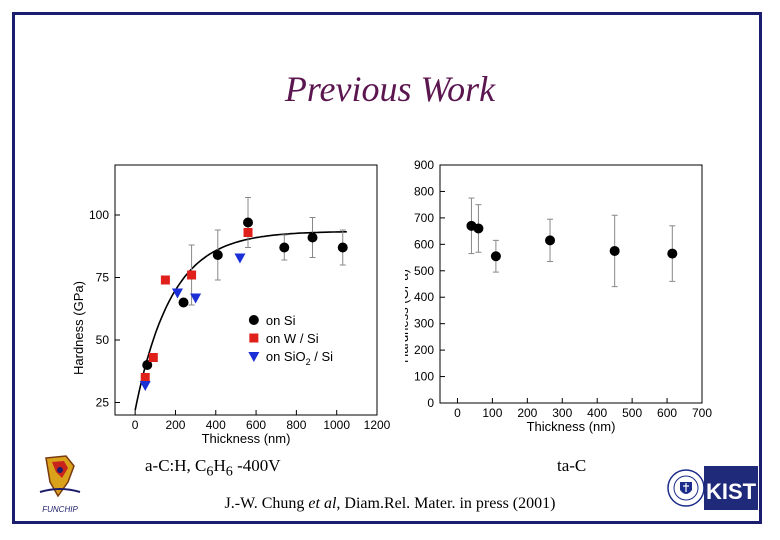 The image size is (780, 540). I want to click on citation-journal: , Diam.Rel. Mater. in press (2001), so click(446, 503).